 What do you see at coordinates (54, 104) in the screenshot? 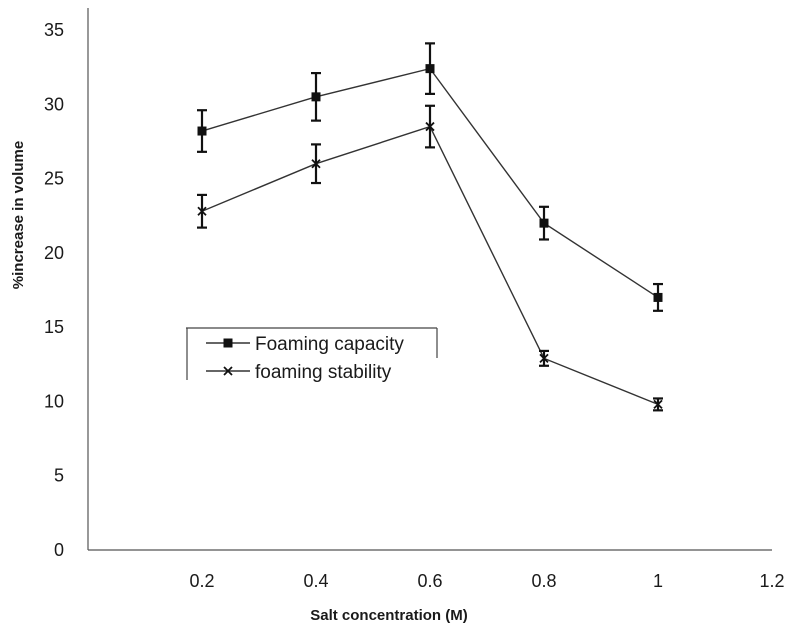
I see `y-tick-label: 30` at bounding box center [54, 104].